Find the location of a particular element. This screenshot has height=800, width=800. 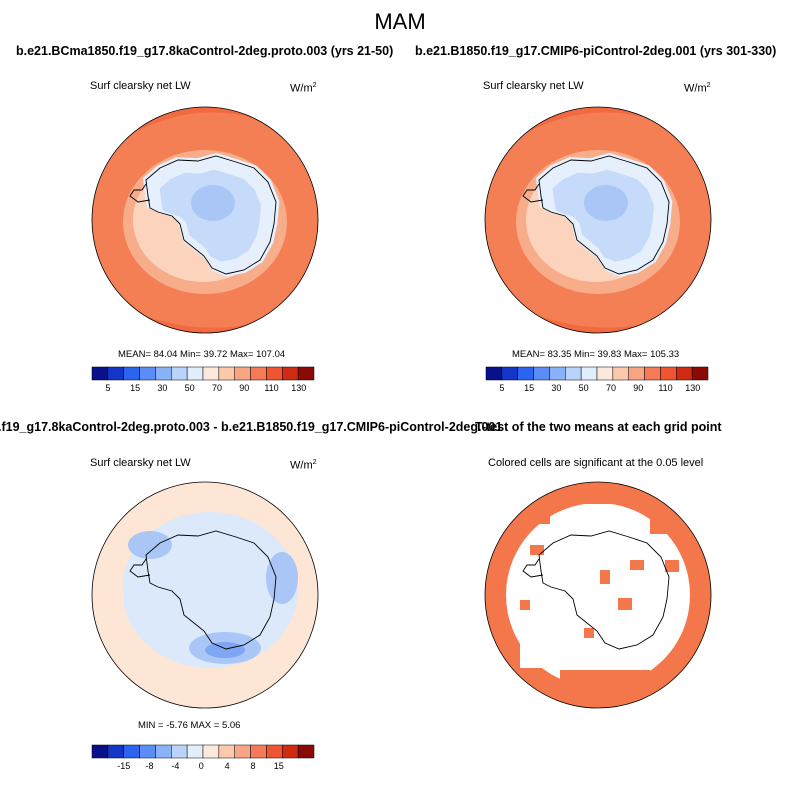

colorbar-tick-label: 4 is located at coordinates (227, 766).